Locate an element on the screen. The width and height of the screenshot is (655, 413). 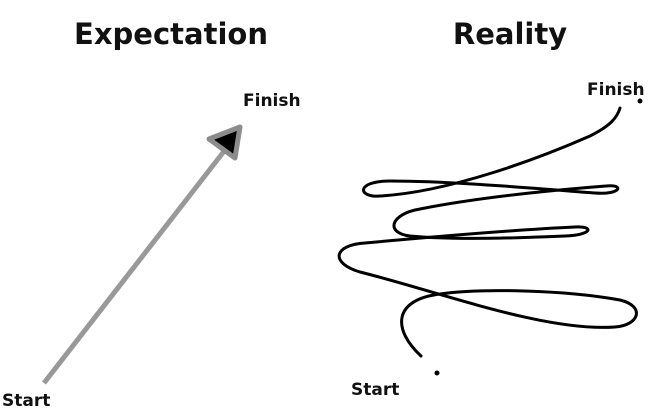
reality-start-dot is located at coordinates (437, 373).